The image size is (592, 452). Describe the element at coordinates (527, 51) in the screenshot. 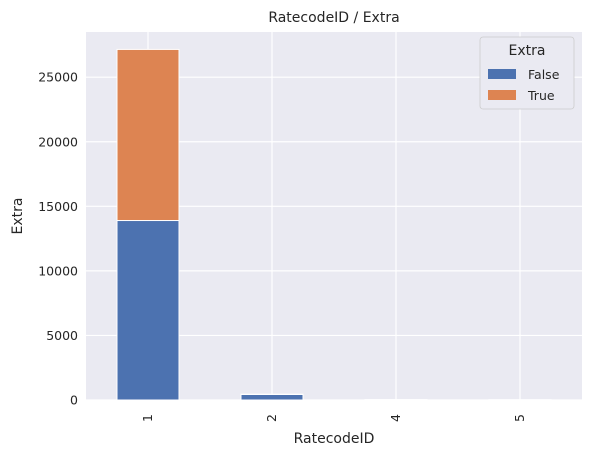

I see `legend-title: Extra` at that location.